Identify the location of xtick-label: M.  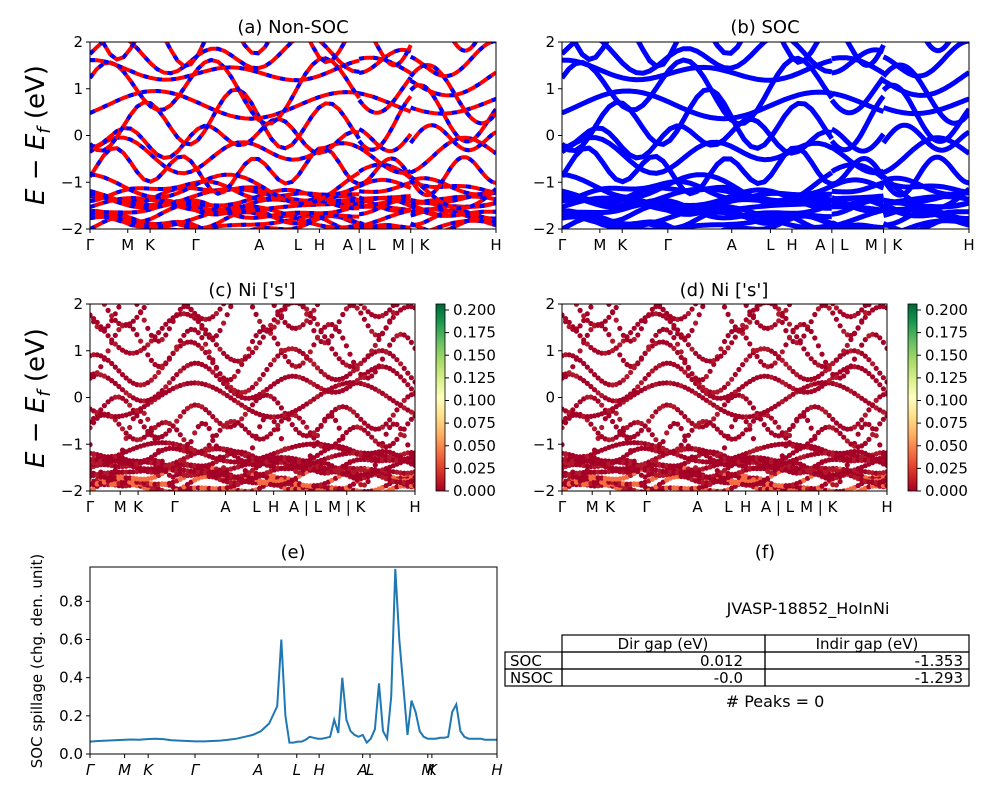
(120, 507).